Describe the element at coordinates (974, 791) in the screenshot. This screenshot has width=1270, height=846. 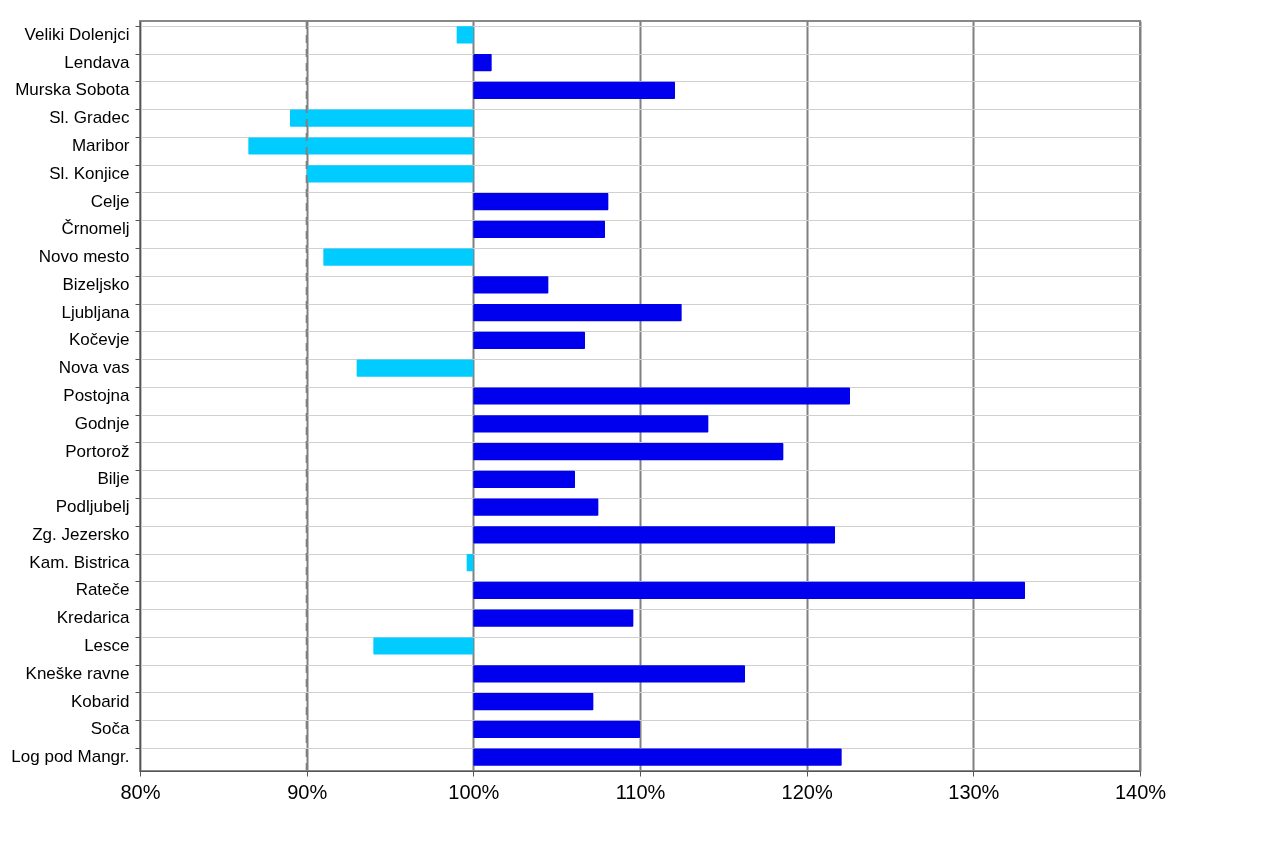
I see `x-tick-label: 130%` at that location.